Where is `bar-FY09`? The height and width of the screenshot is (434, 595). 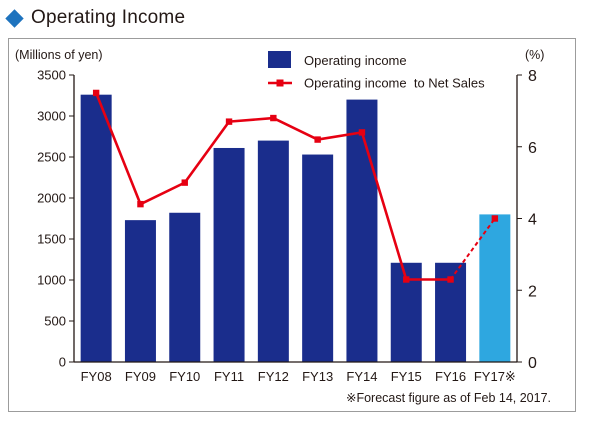
bar-FY09 is located at coordinates (140, 291).